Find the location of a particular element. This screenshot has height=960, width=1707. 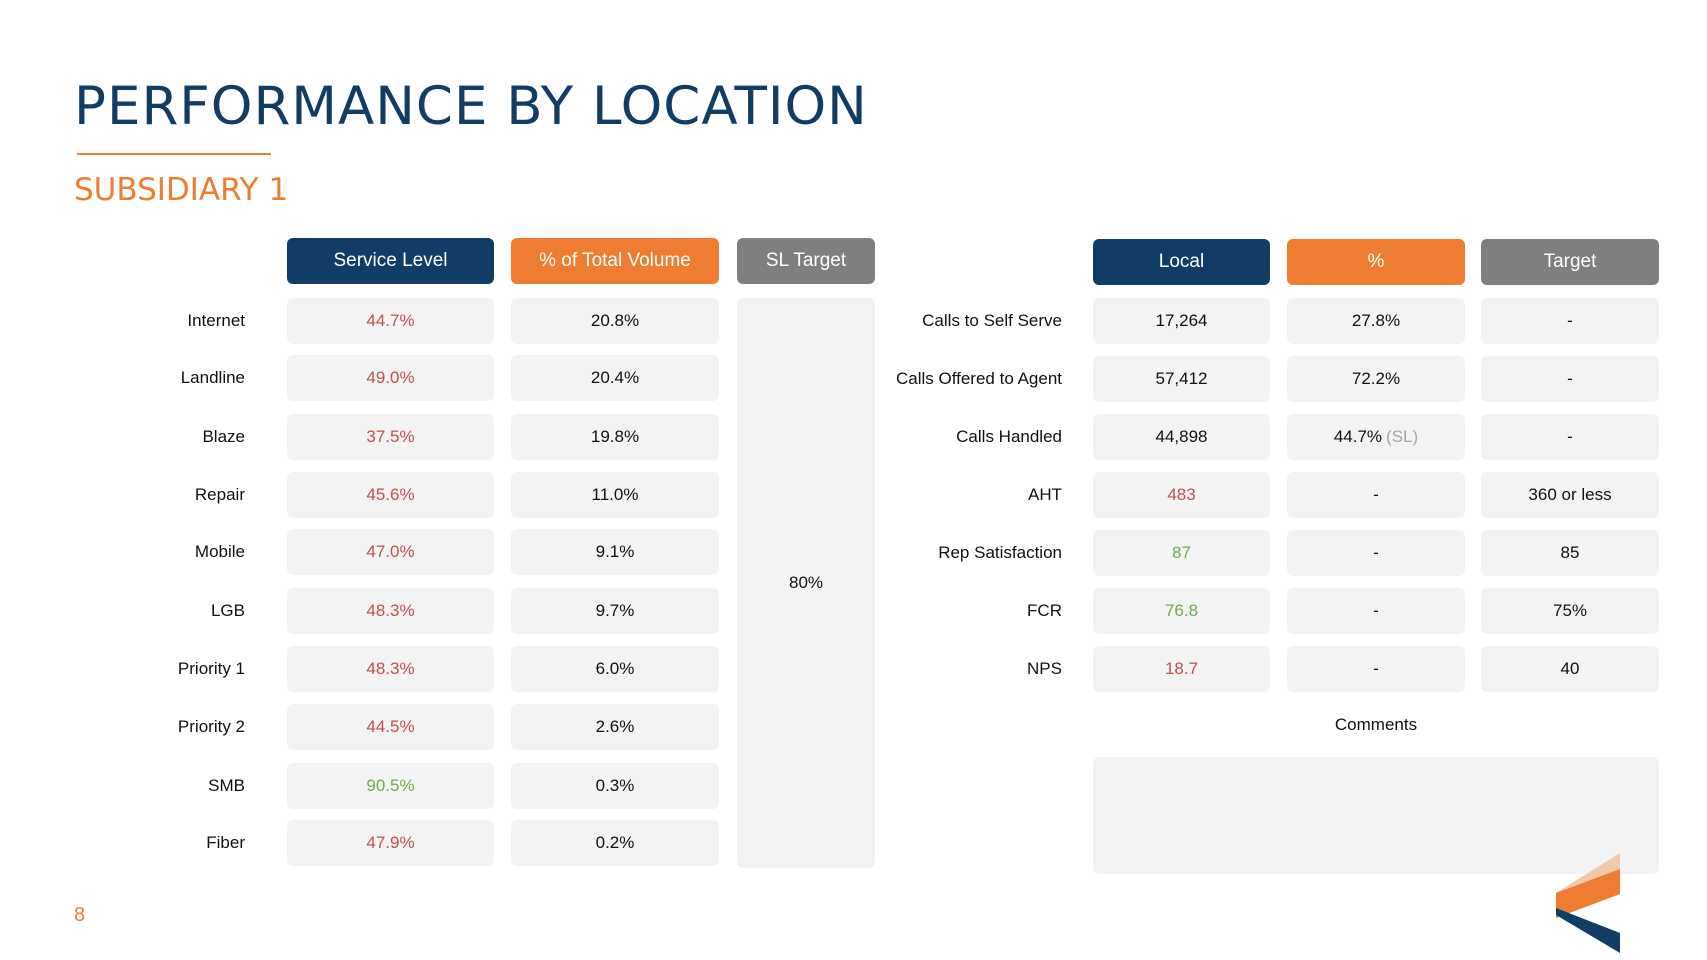

location-row-label: Priority 2 is located at coordinates (211, 726).